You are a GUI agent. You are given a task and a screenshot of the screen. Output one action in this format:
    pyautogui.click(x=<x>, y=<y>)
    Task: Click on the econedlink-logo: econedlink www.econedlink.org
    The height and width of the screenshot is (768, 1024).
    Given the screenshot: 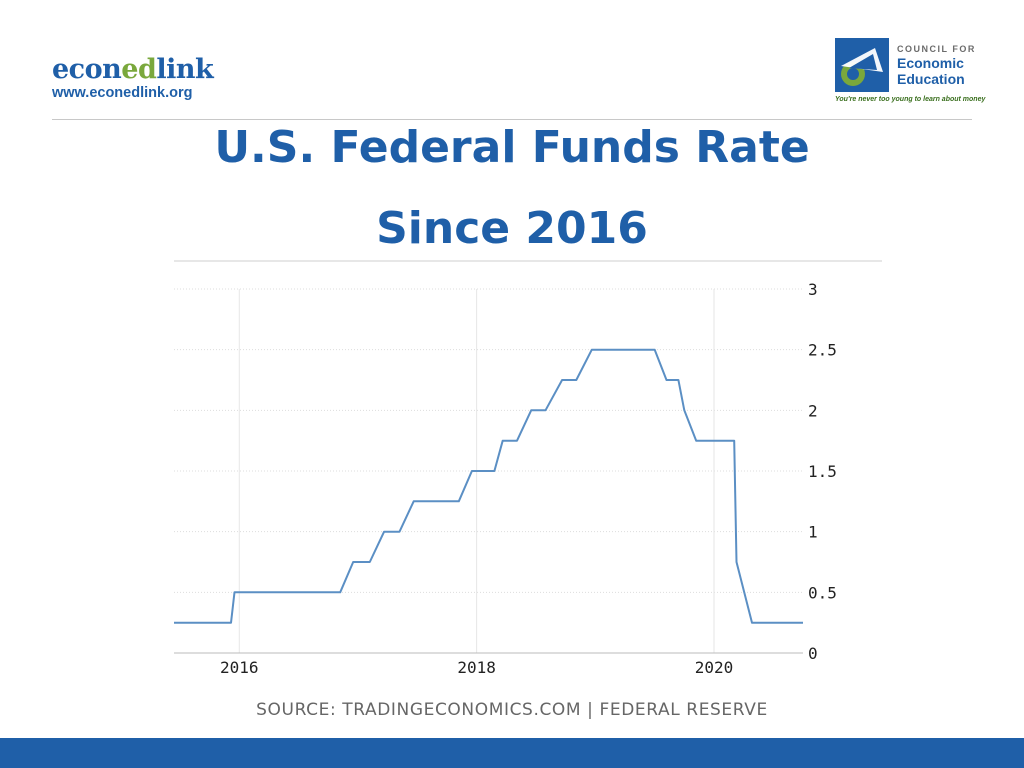 What is the action you would take?
    pyautogui.click(x=133, y=78)
    